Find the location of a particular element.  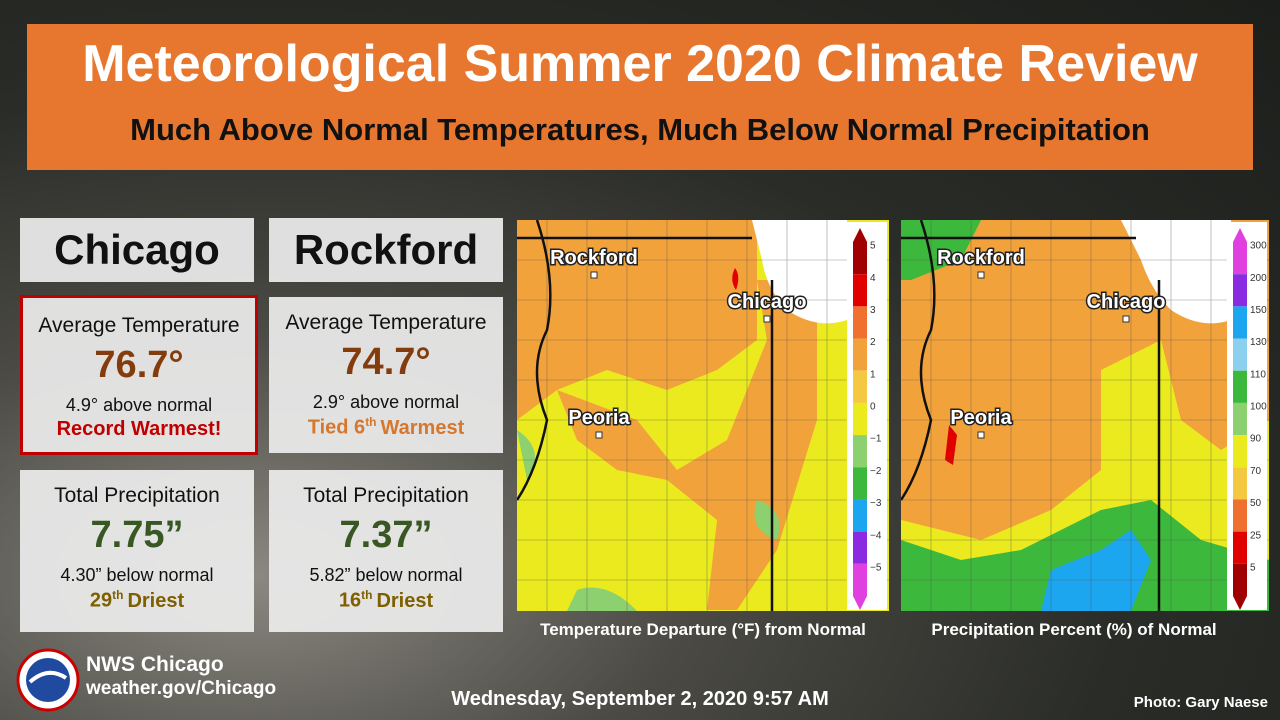

legend-label: 110 is located at coordinates (1258, 374).